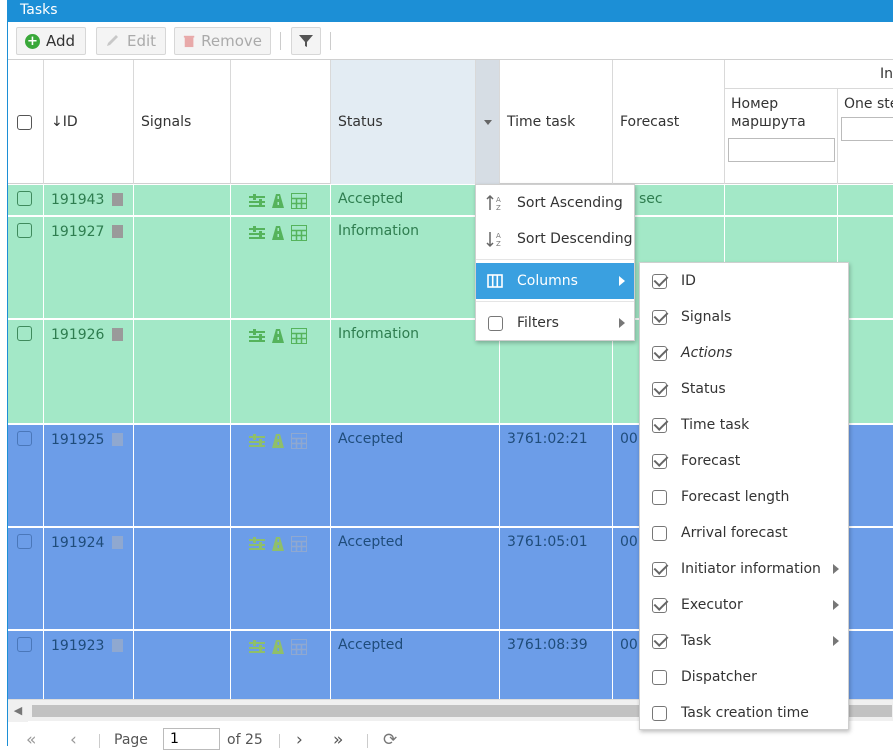 The height and width of the screenshot is (750, 893). I want to click on menu-item-filters: Filters, so click(555, 323).